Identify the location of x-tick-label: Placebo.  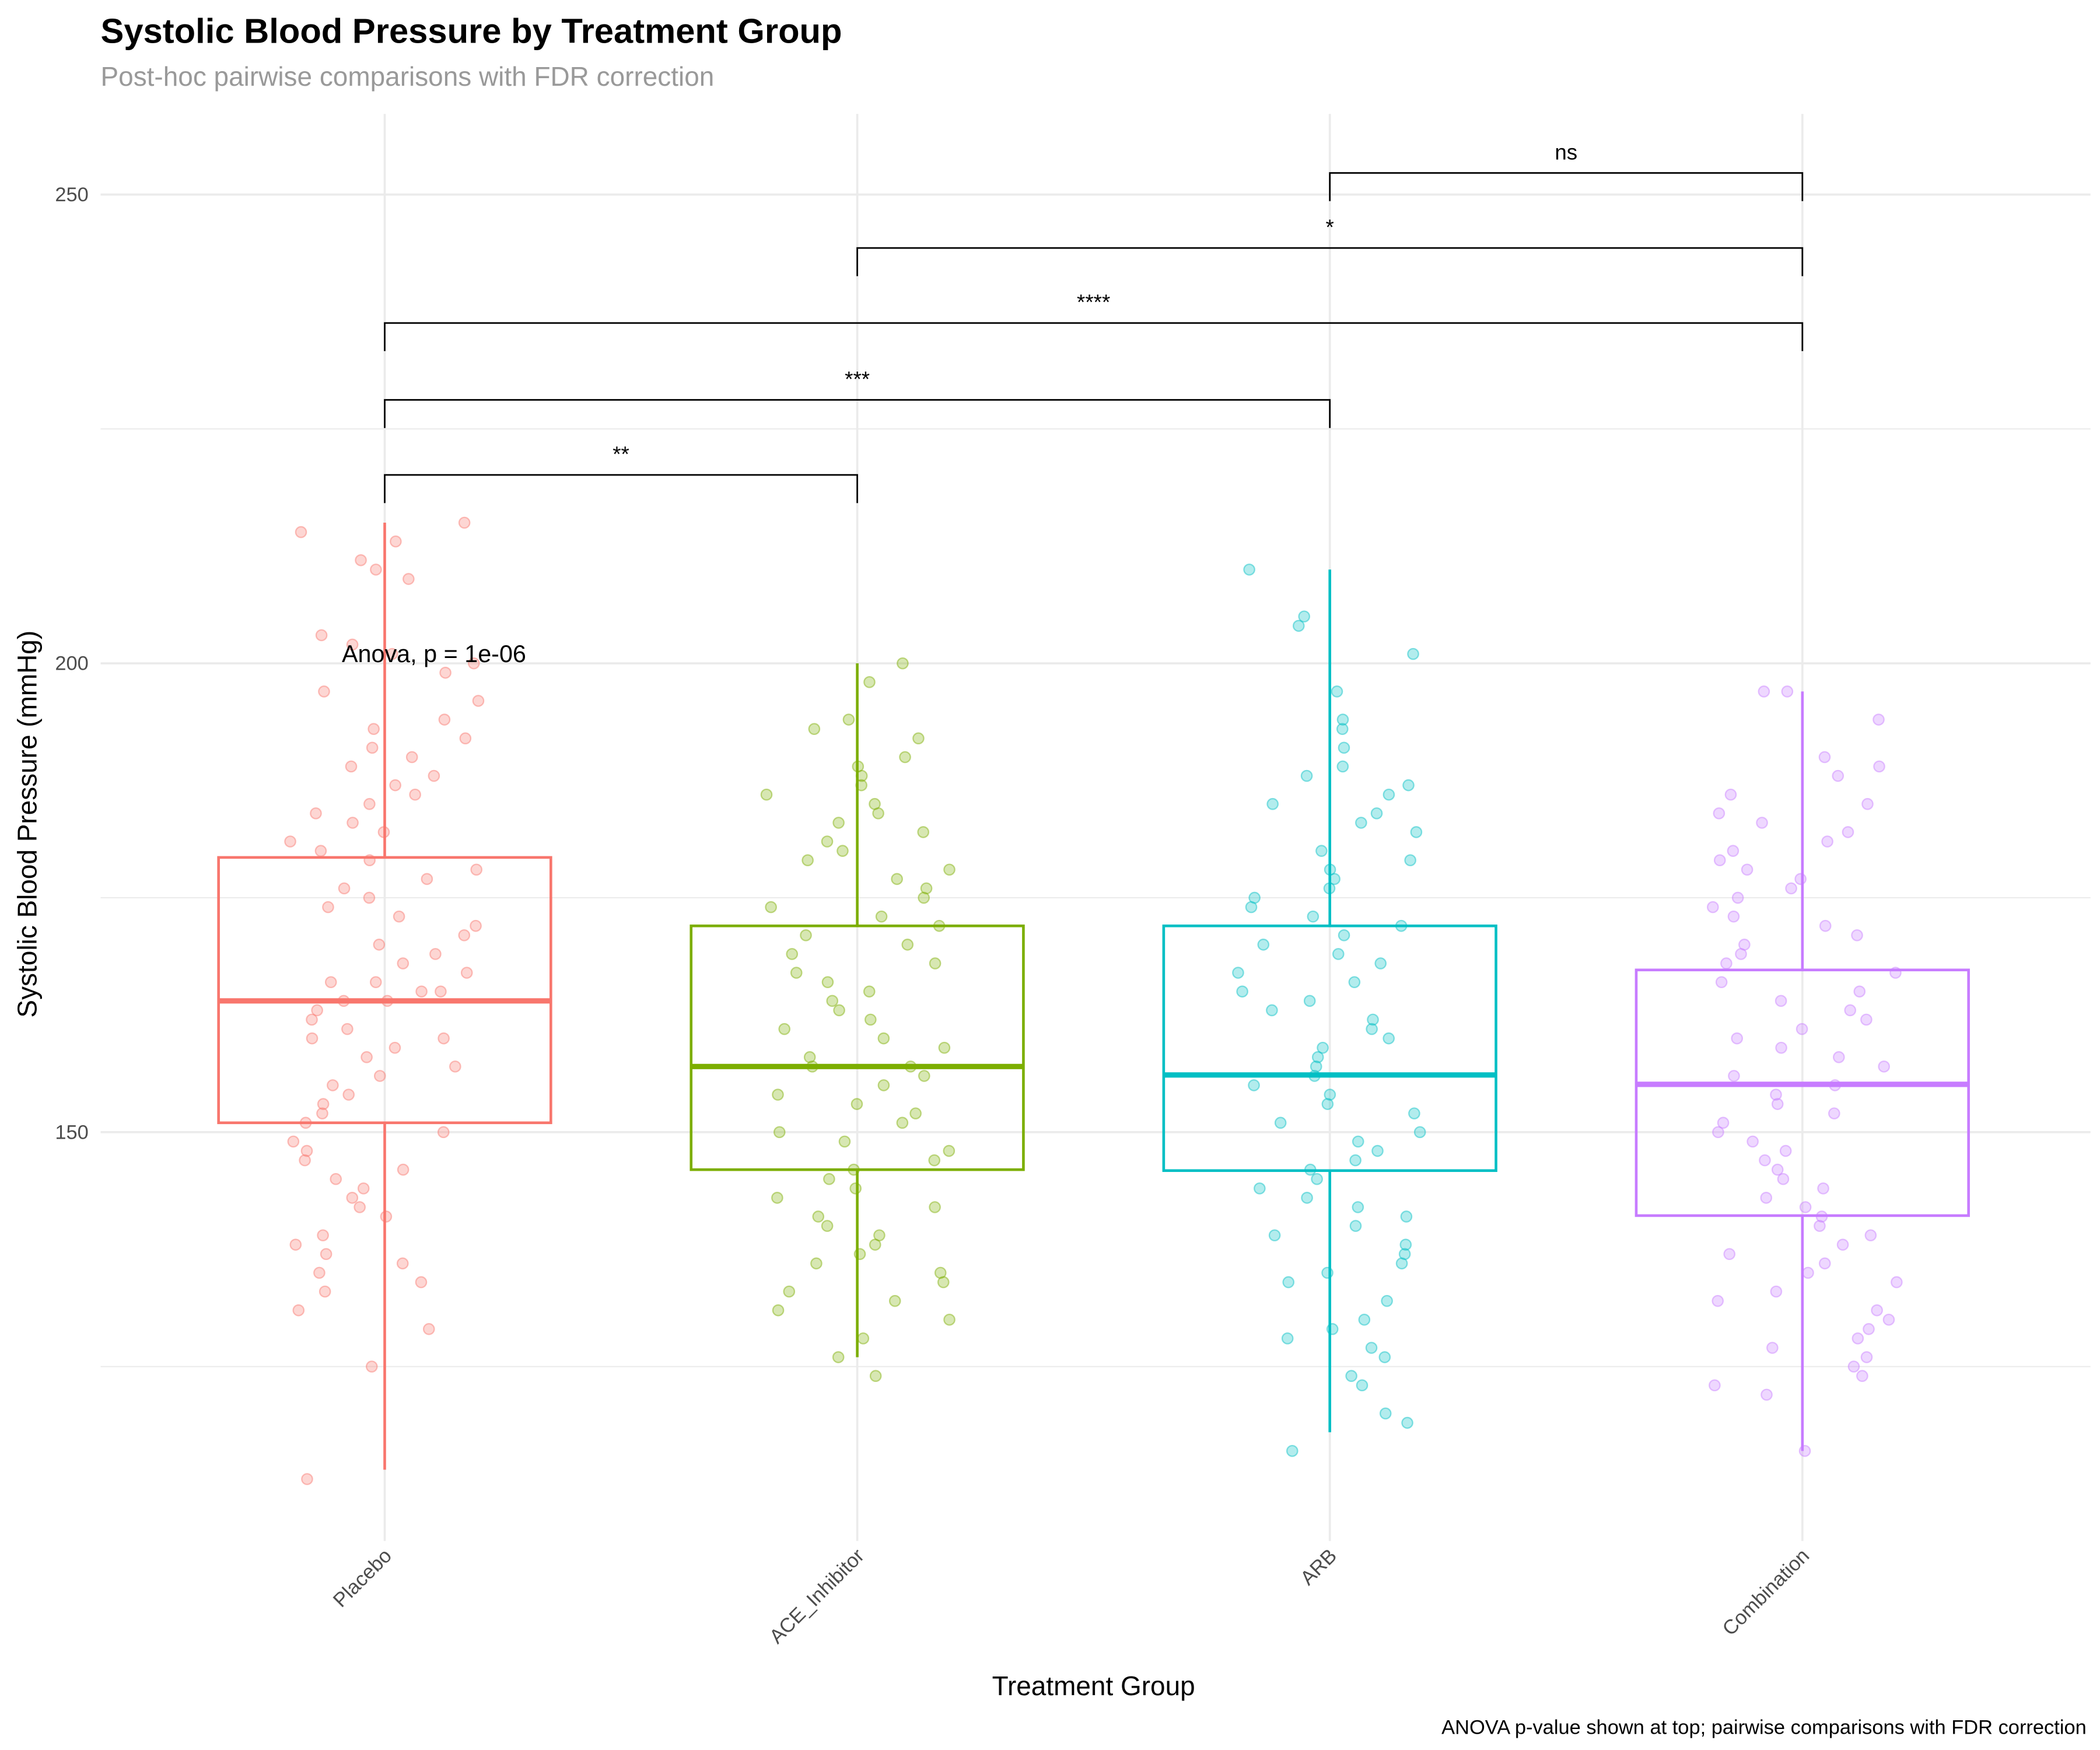
(363, 1578).